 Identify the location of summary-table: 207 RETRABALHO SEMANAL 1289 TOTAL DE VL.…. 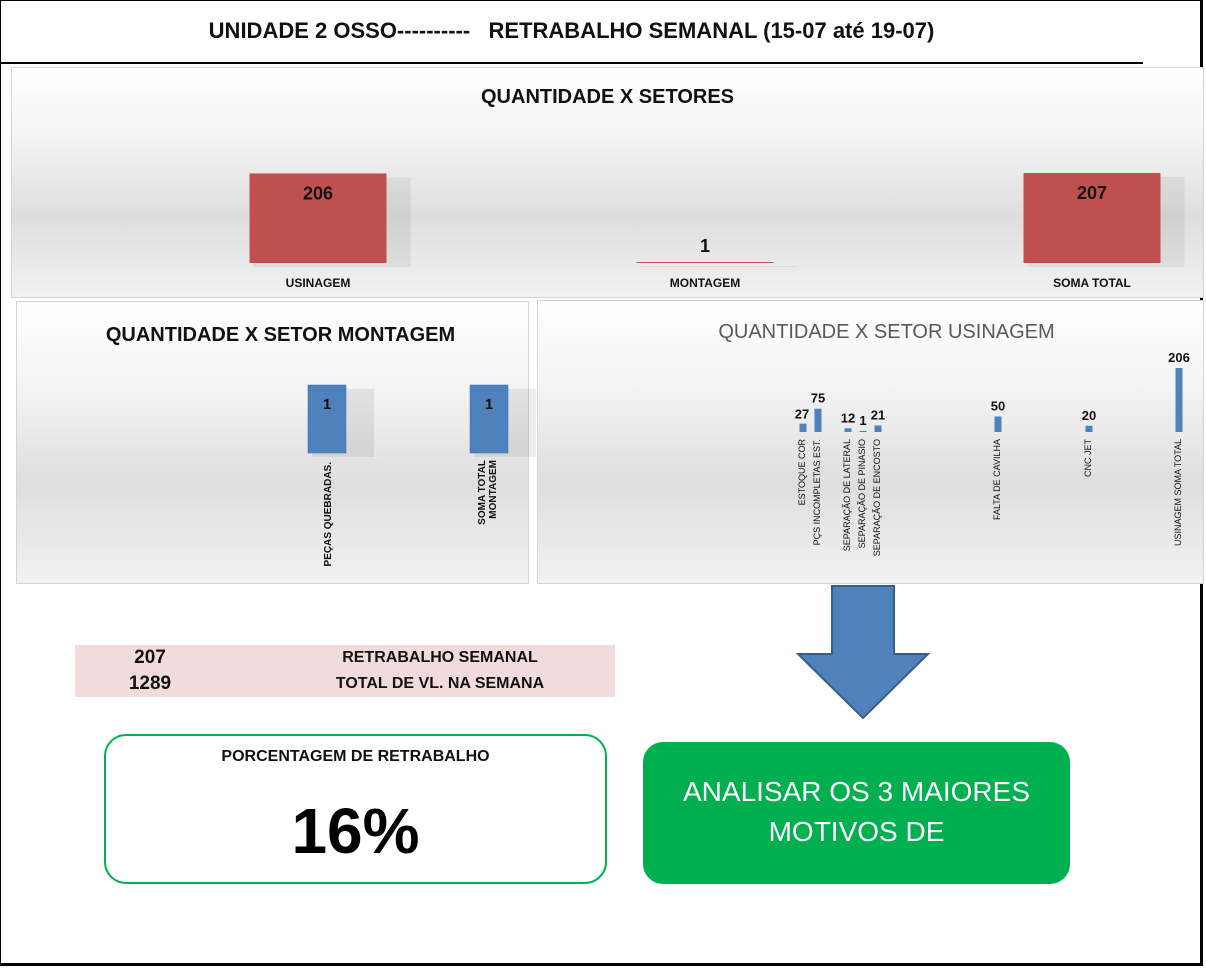
(345, 671).